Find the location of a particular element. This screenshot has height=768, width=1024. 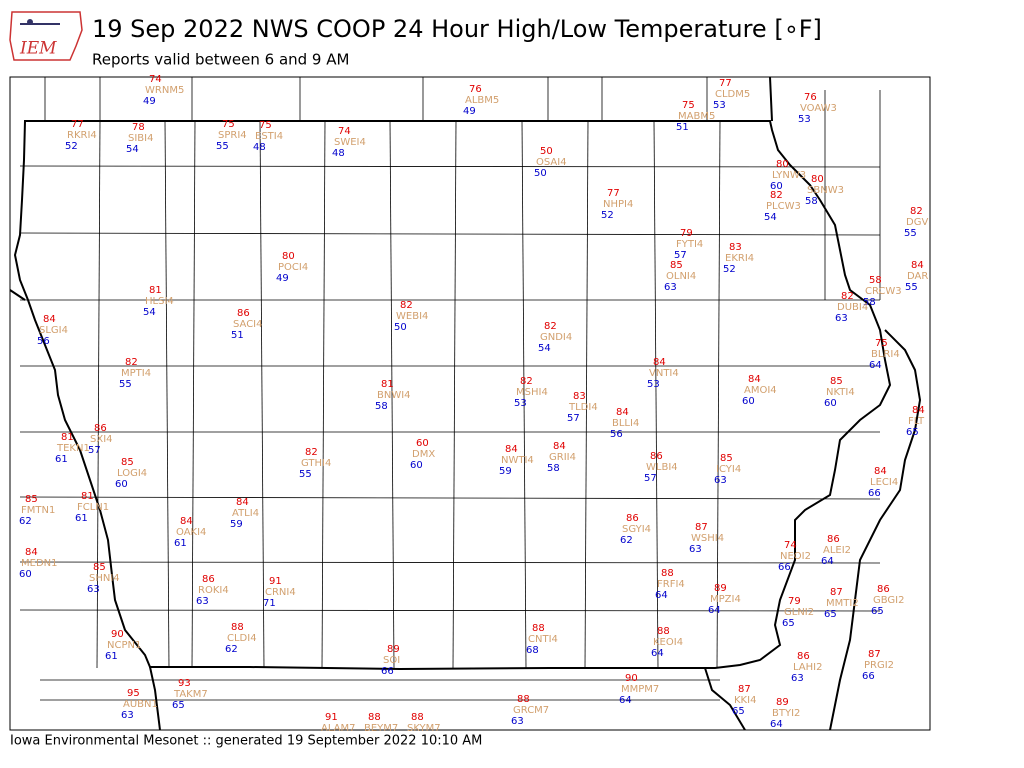

station-id: CNTI4 is located at coordinates (543, 639).